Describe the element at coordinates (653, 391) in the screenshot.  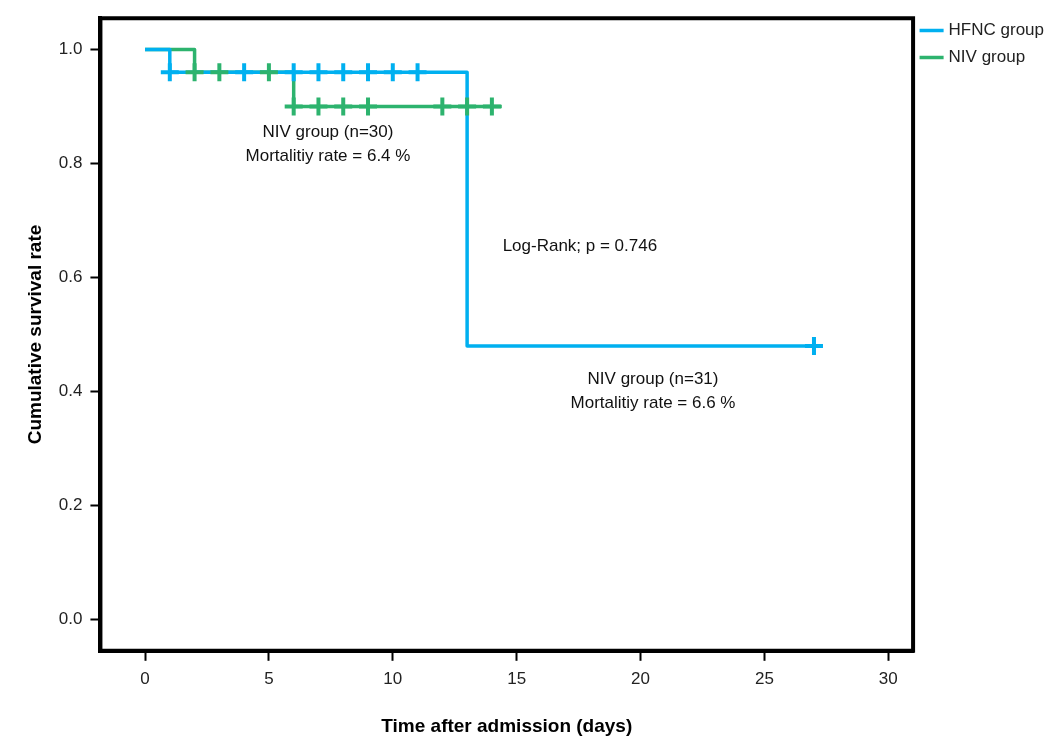
I see `annotation: NIV group (n=31) Mortalitiy rate = 6.6 %` at that location.